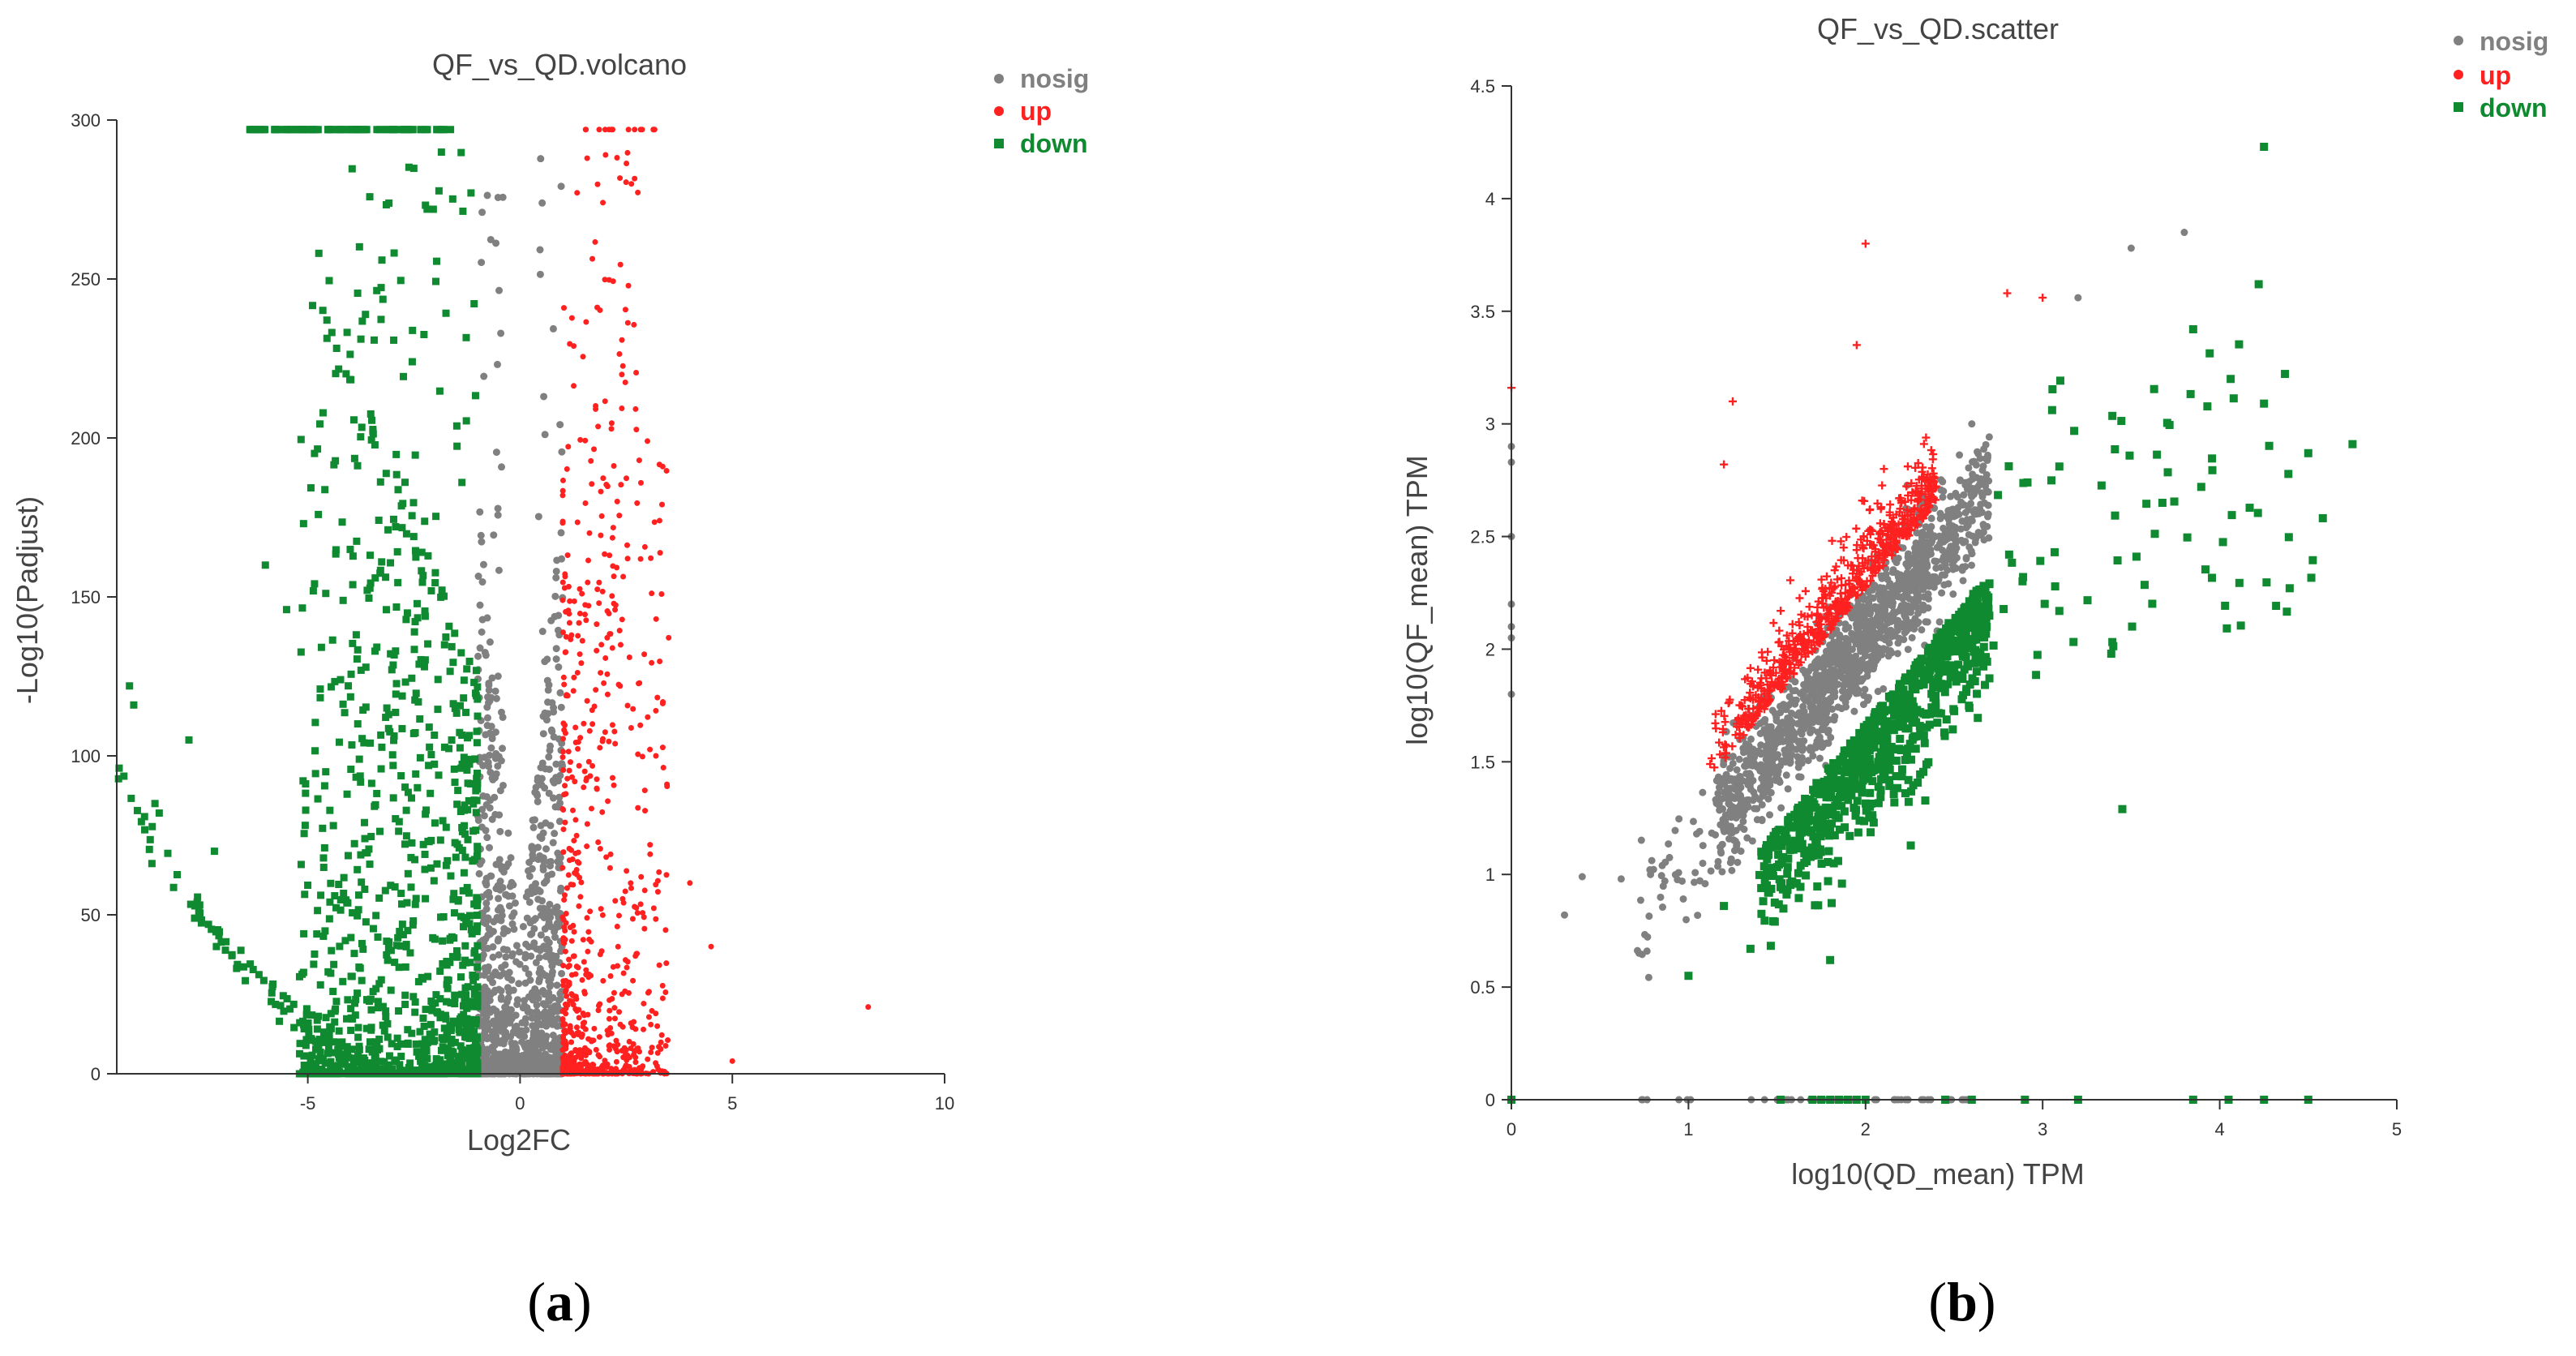 The height and width of the screenshot is (1356, 2576). Describe the element at coordinates (1036, 111) in the screenshot. I see `legend-up-label: up` at that location.